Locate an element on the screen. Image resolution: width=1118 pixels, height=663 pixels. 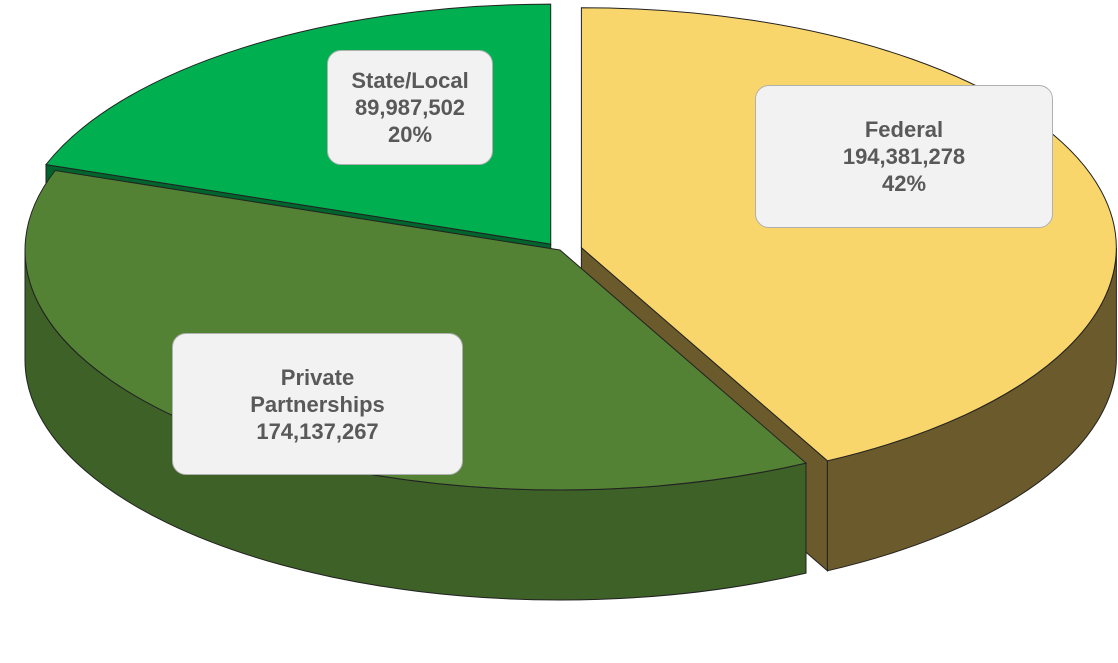
data-label: Private Partnerships 174,137,267 is located at coordinates (317, 404).